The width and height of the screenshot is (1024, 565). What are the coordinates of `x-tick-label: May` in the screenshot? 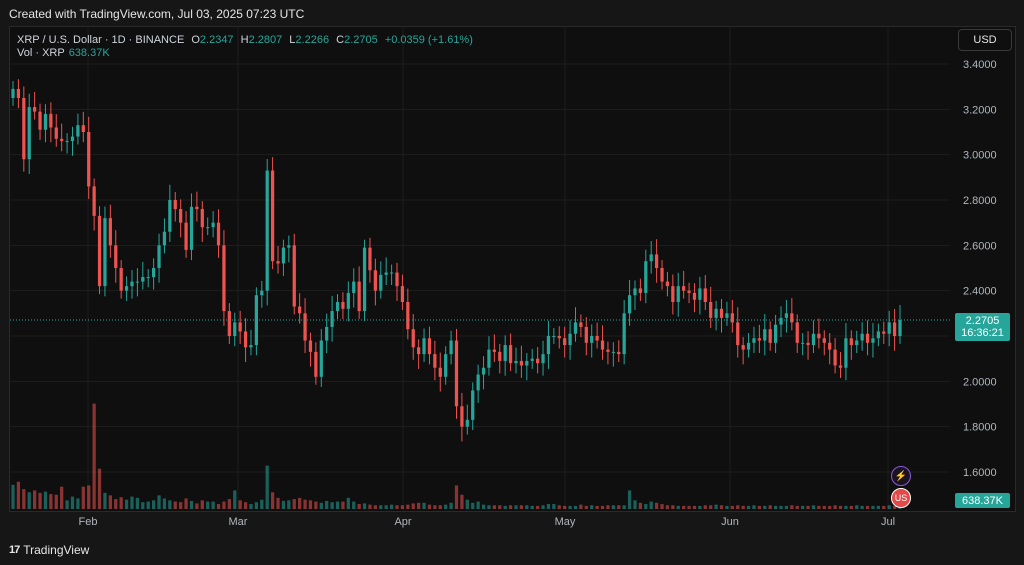 It's located at (565, 522).